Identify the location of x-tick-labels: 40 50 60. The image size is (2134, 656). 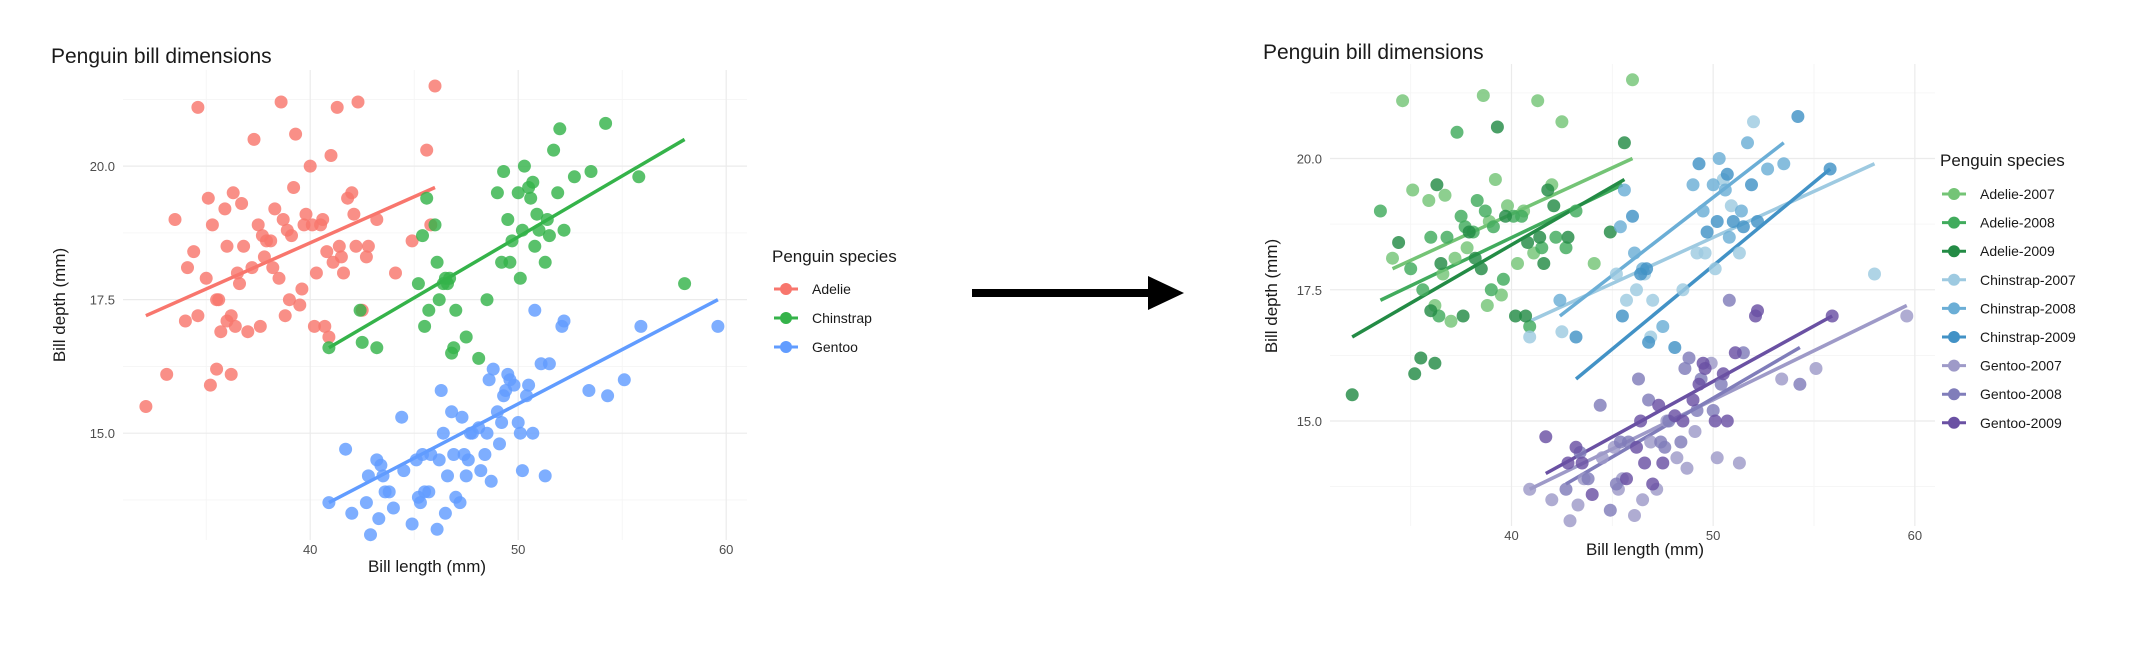
(518, 549).